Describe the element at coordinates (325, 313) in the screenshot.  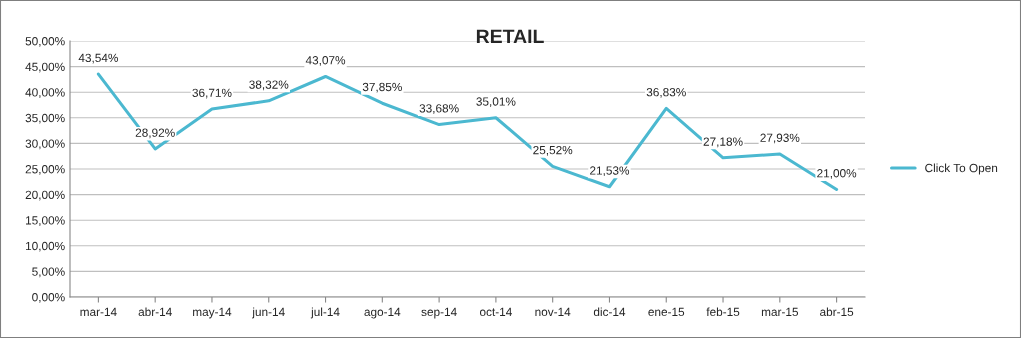
I see `x-tick-label: jul-14` at that location.